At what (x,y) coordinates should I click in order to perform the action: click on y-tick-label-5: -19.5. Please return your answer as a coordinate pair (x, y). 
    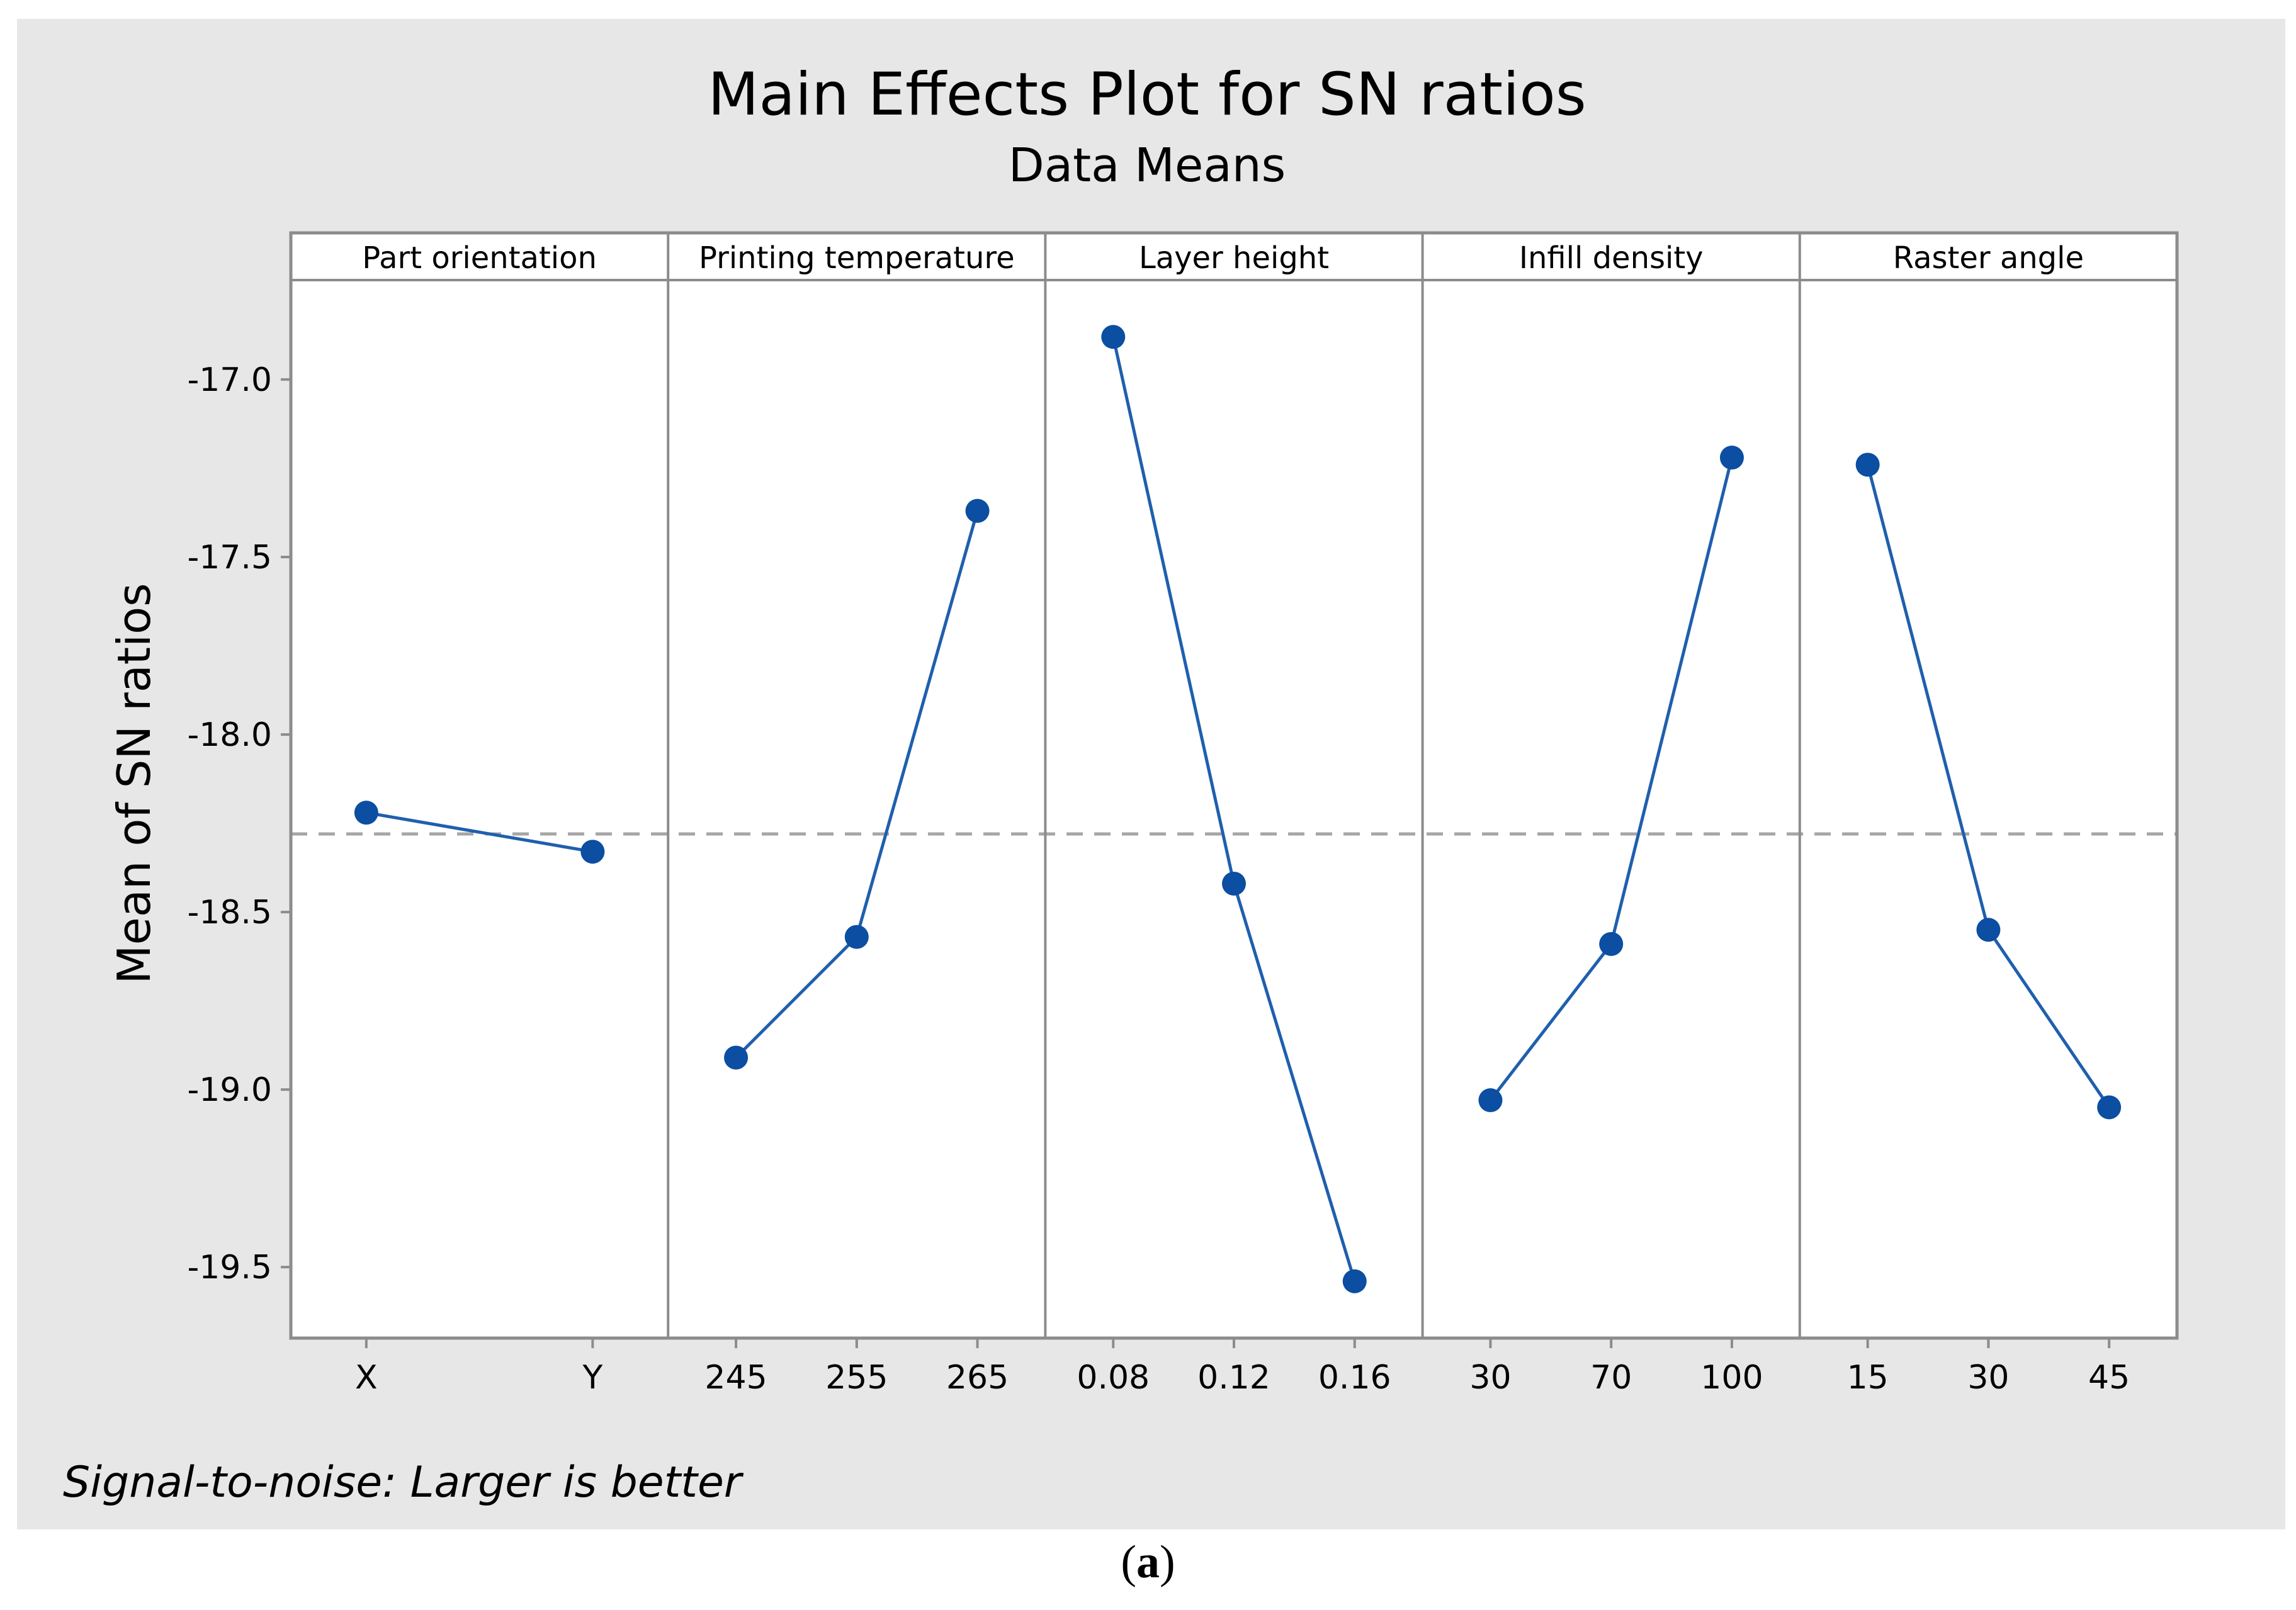
    Looking at the image, I should click on (230, 1267).